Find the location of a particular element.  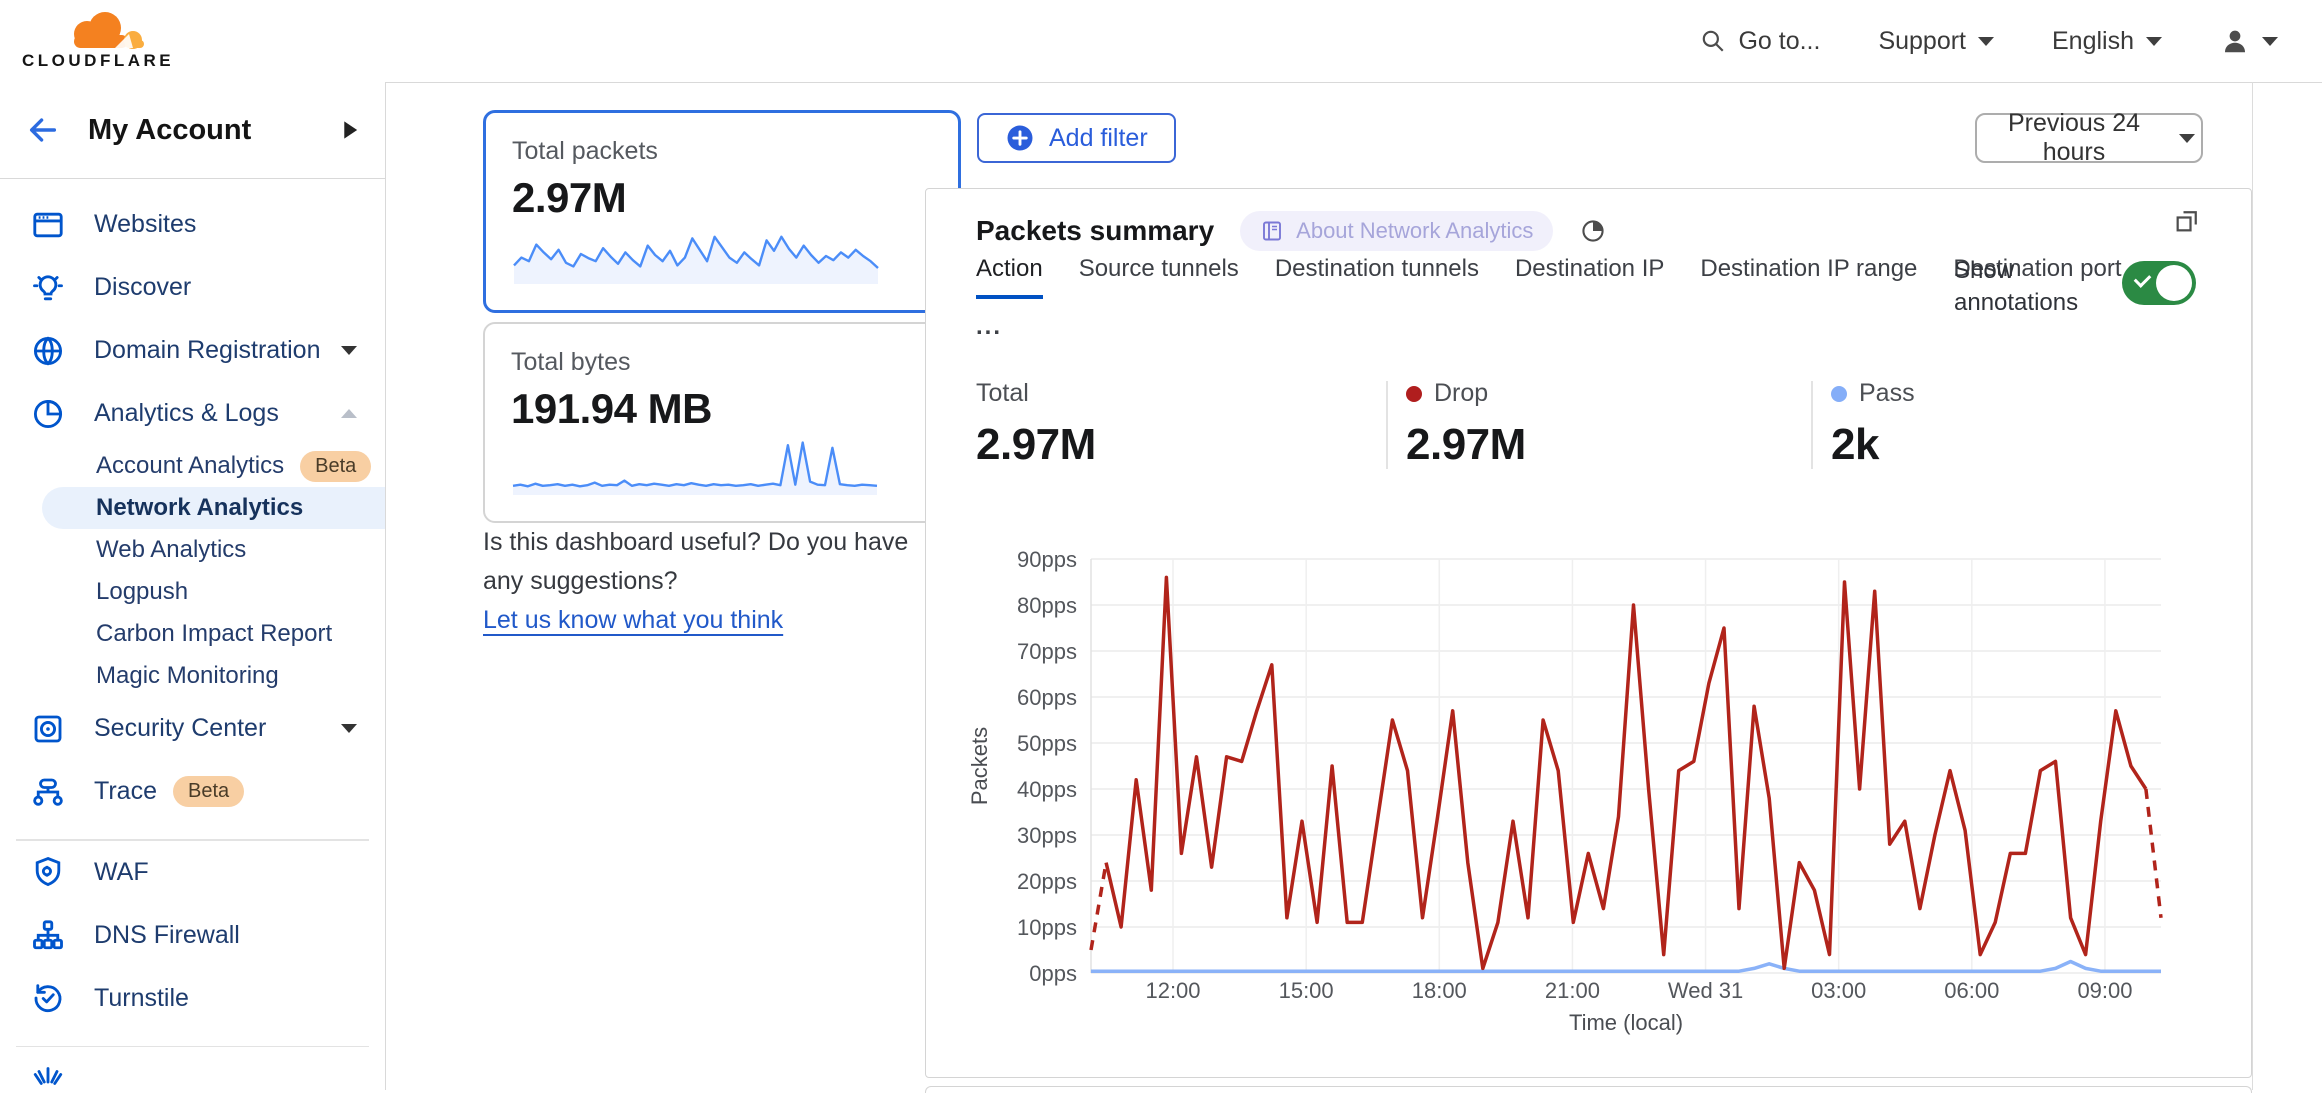

sidebar-item-carbon-impact-report: Carbon Impact Report is located at coordinates (192, 634).